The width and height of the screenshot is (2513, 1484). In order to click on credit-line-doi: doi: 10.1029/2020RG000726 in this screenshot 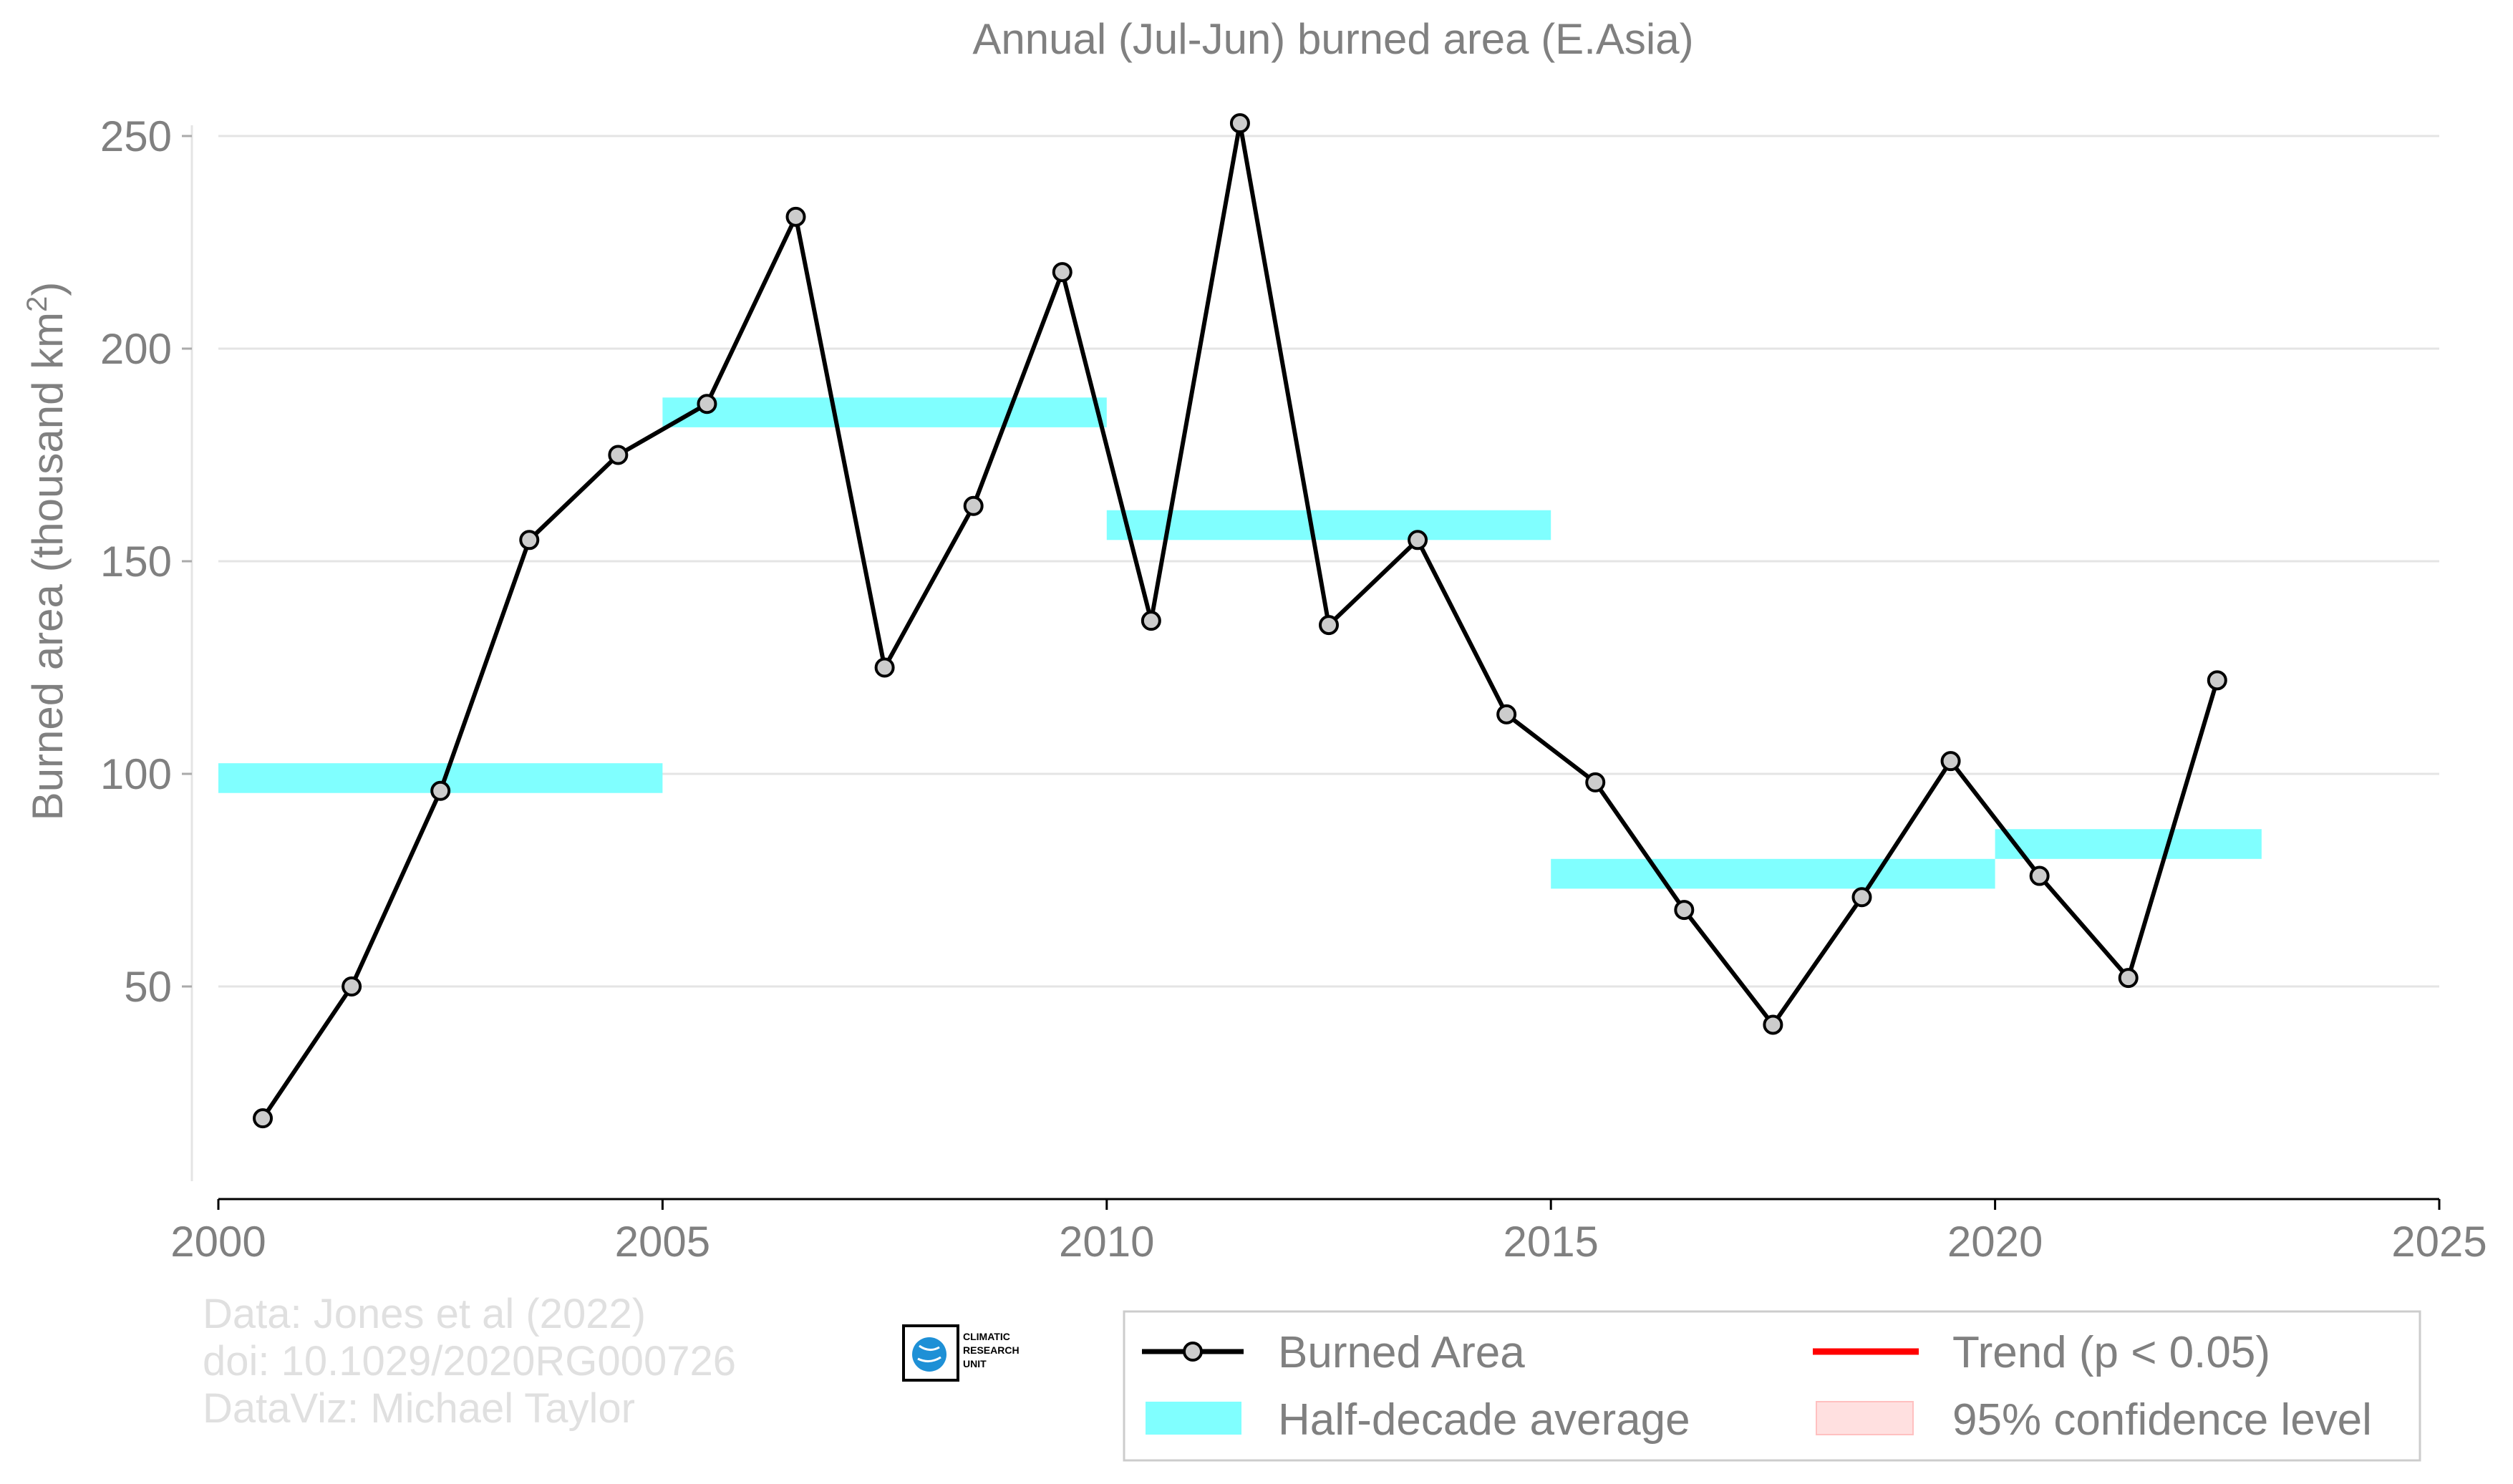, I will do `click(470, 1361)`.